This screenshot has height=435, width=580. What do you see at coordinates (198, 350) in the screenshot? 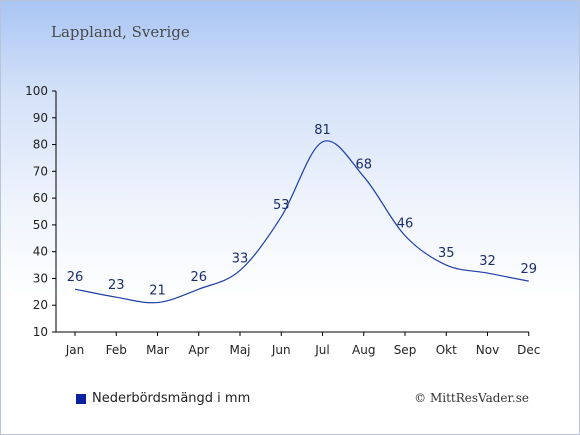
I see `x-tick-label: Apr` at bounding box center [198, 350].